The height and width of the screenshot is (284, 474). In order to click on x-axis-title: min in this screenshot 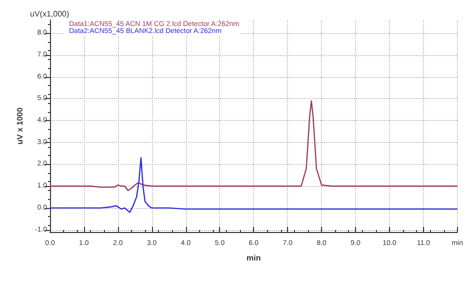, I will do `click(253, 258)`.